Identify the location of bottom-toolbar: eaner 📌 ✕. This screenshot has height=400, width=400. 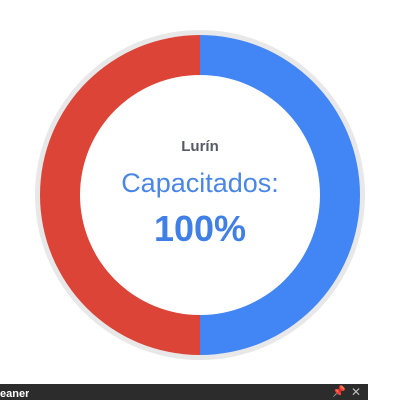
(184, 392).